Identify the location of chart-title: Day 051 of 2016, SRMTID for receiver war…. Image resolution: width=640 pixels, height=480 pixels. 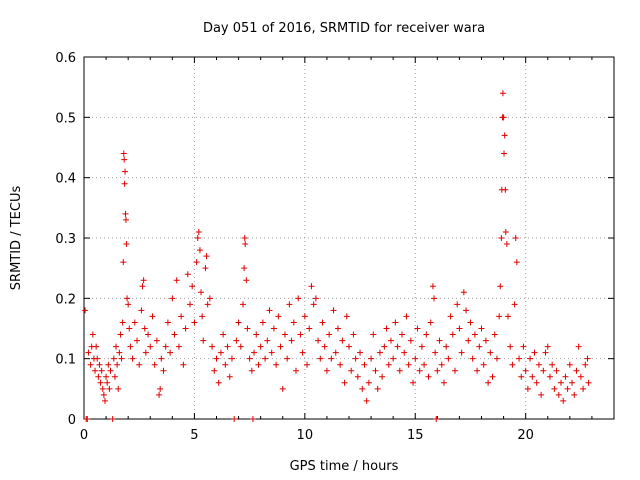
(344, 28).